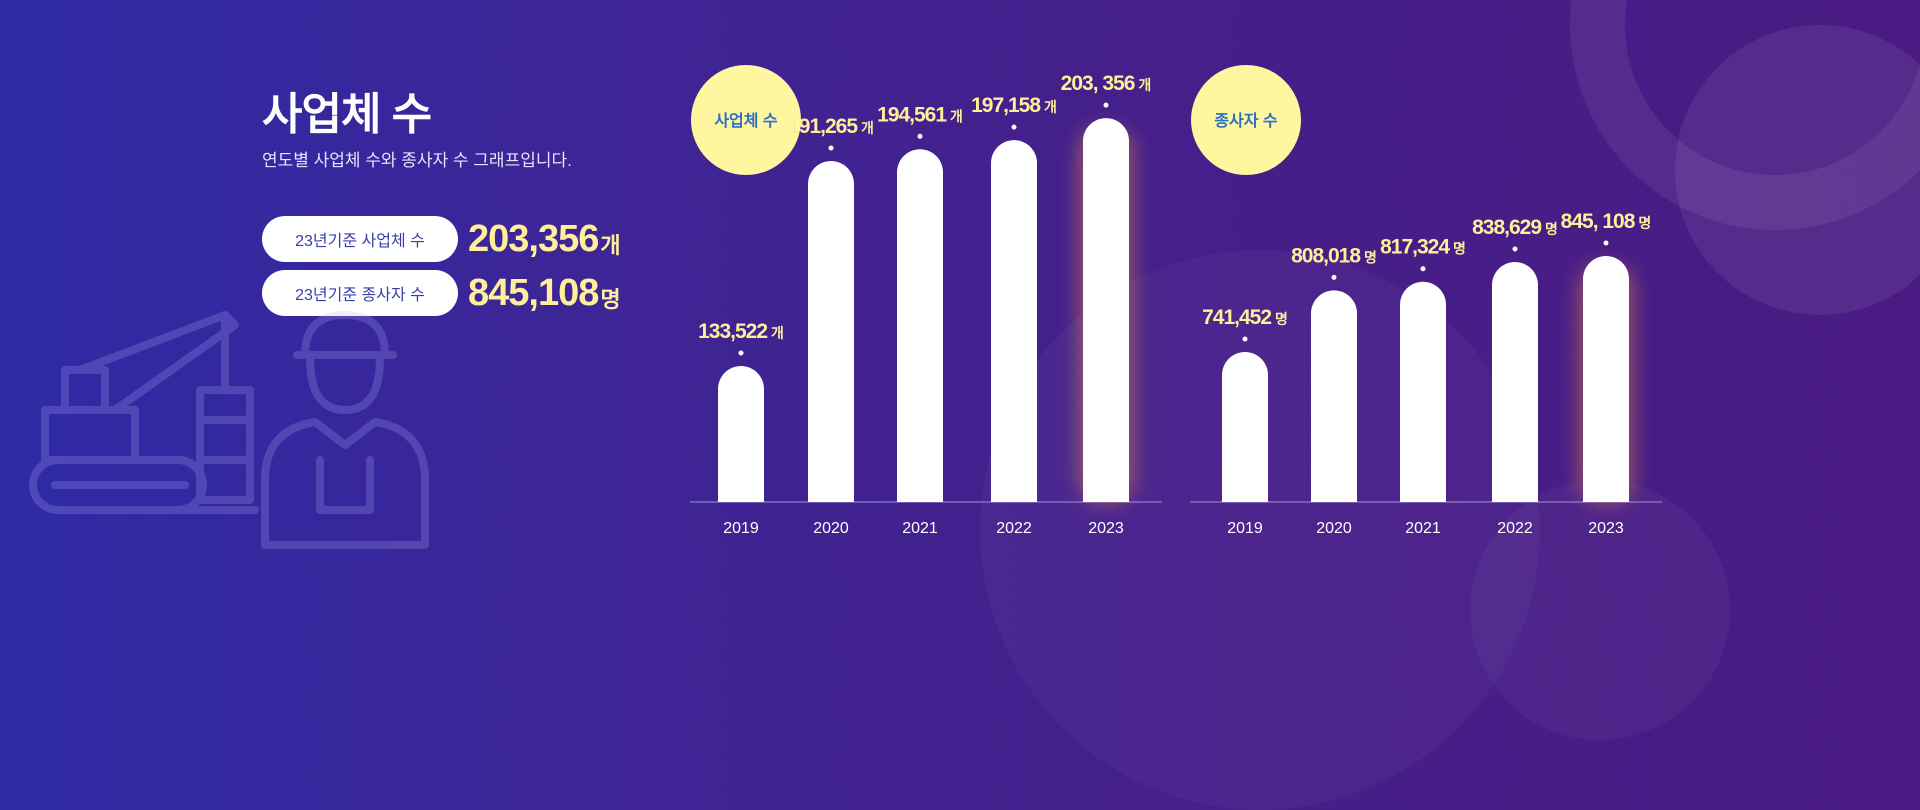 The width and height of the screenshot is (1920, 810). Describe the element at coordinates (610, 299) in the screenshot. I see `stat-unit: 명` at that location.